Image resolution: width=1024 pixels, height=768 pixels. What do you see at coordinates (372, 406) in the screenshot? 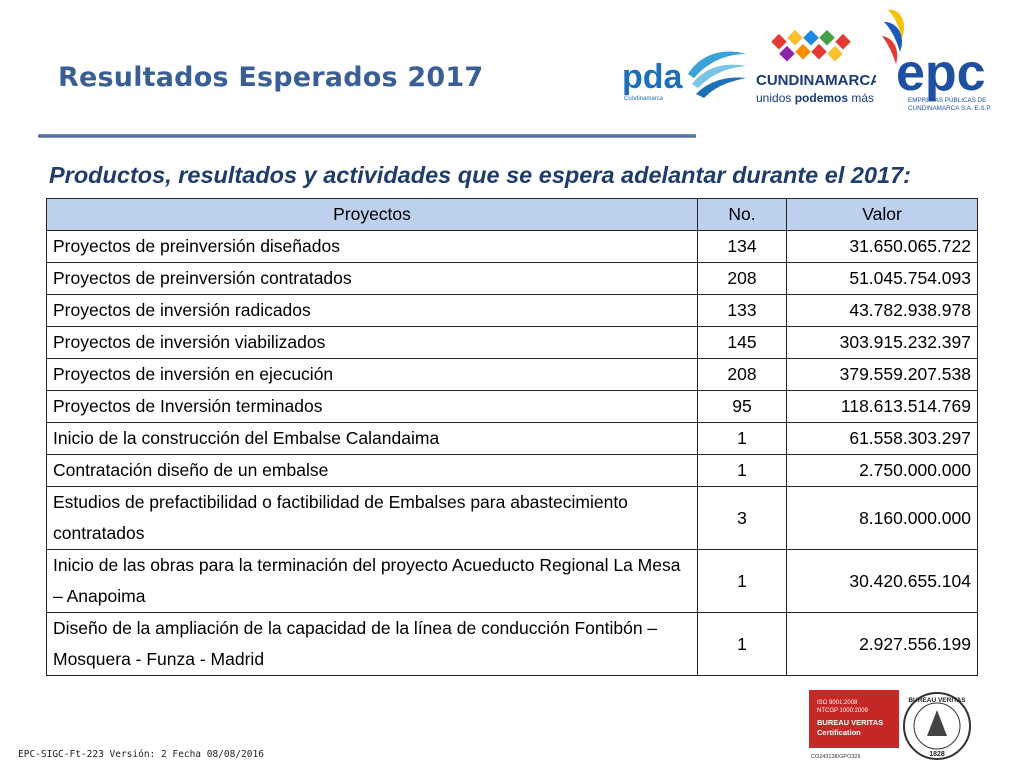
I see `project-name-cell: Proyectos de Inversión terminados` at bounding box center [372, 406].